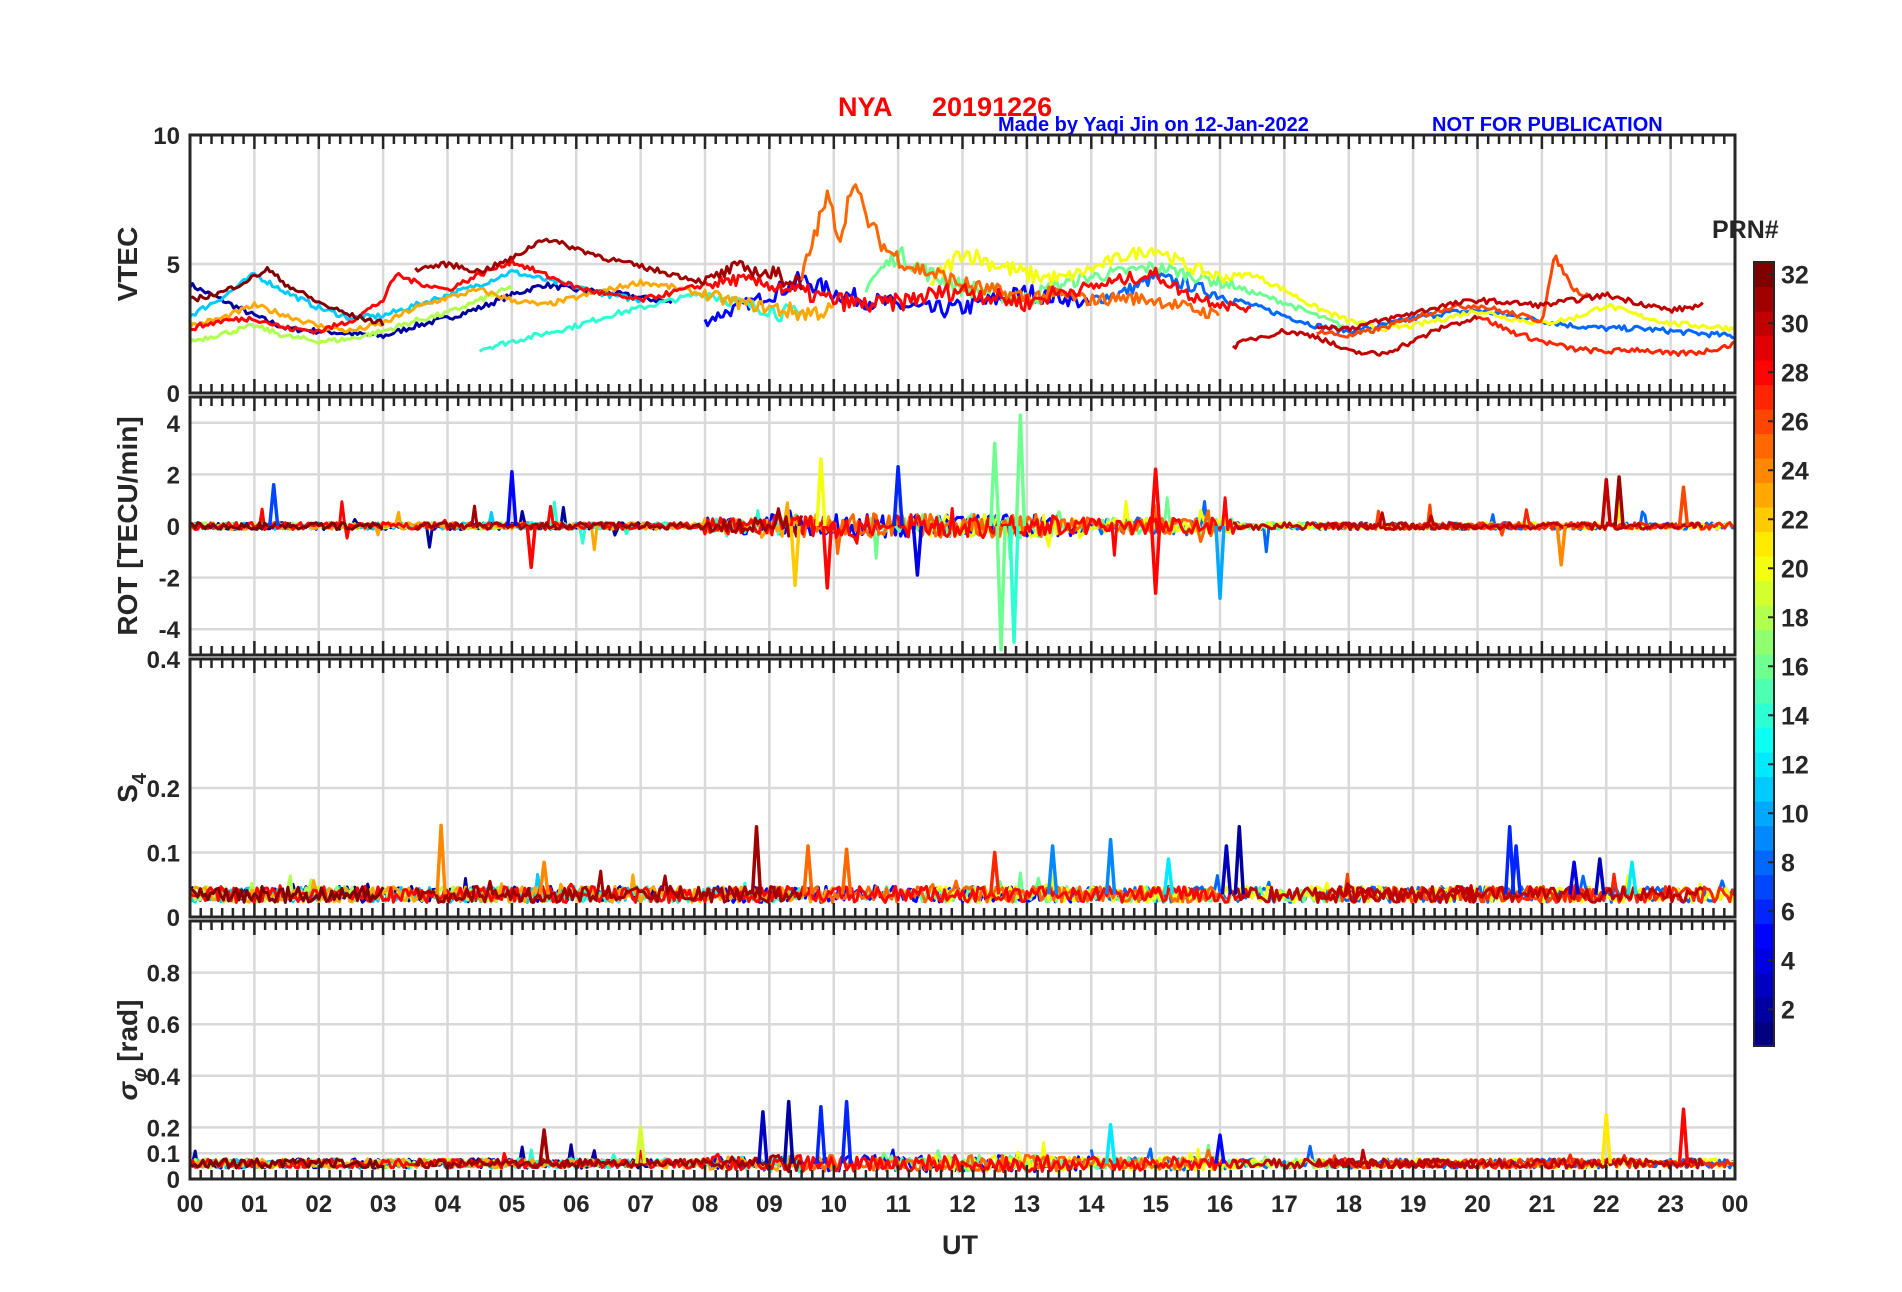 This screenshot has height=1292, width=1902. I want to click on title-date: 20191226, so click(992, 107).